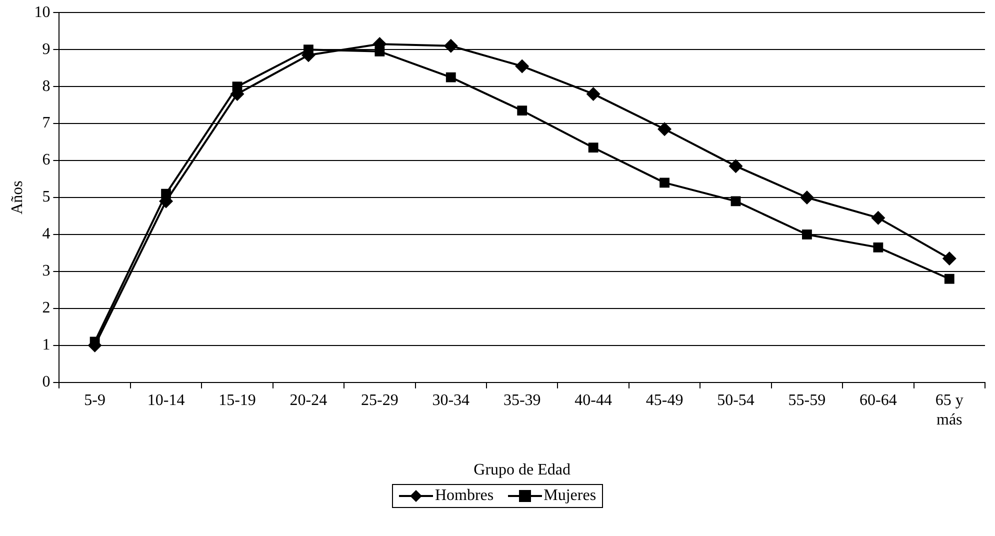  I want to click on x-tick-label: 40-44, so click(593, 401).